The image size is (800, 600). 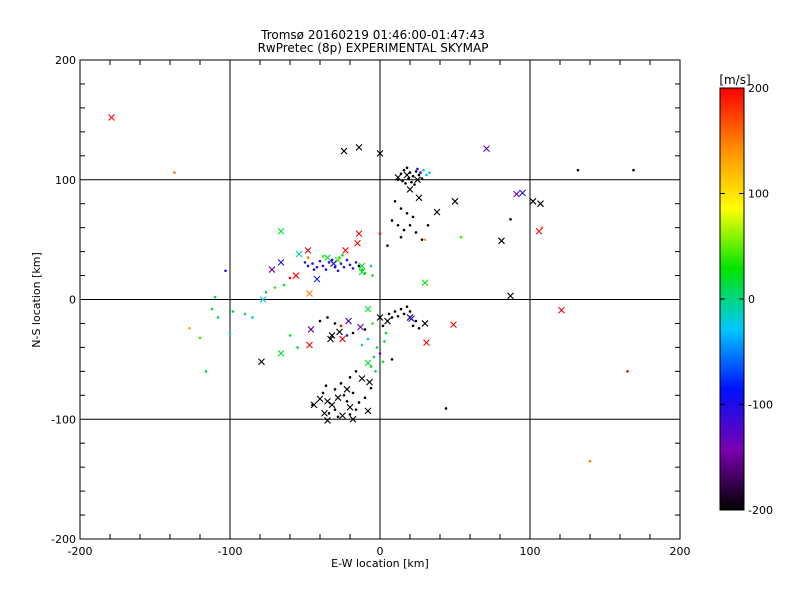 I want to click on x-axis-label: E-W location [km], so click(x=380, y=563).